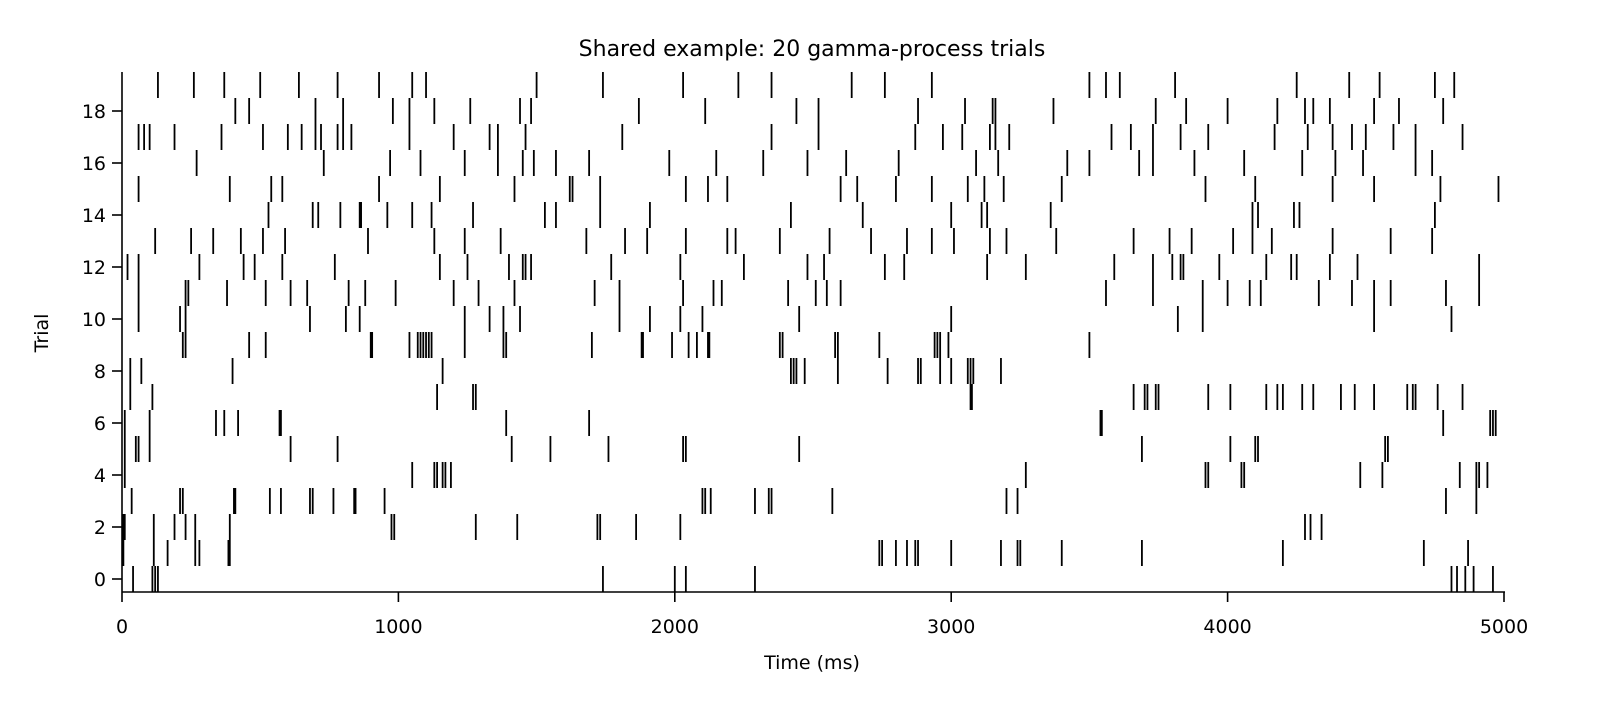 This screenshot has width=1600, height=720. Describe the element at coordinates (122, 627) in the screenshot. I see `x-tick-label: 0` at that location.